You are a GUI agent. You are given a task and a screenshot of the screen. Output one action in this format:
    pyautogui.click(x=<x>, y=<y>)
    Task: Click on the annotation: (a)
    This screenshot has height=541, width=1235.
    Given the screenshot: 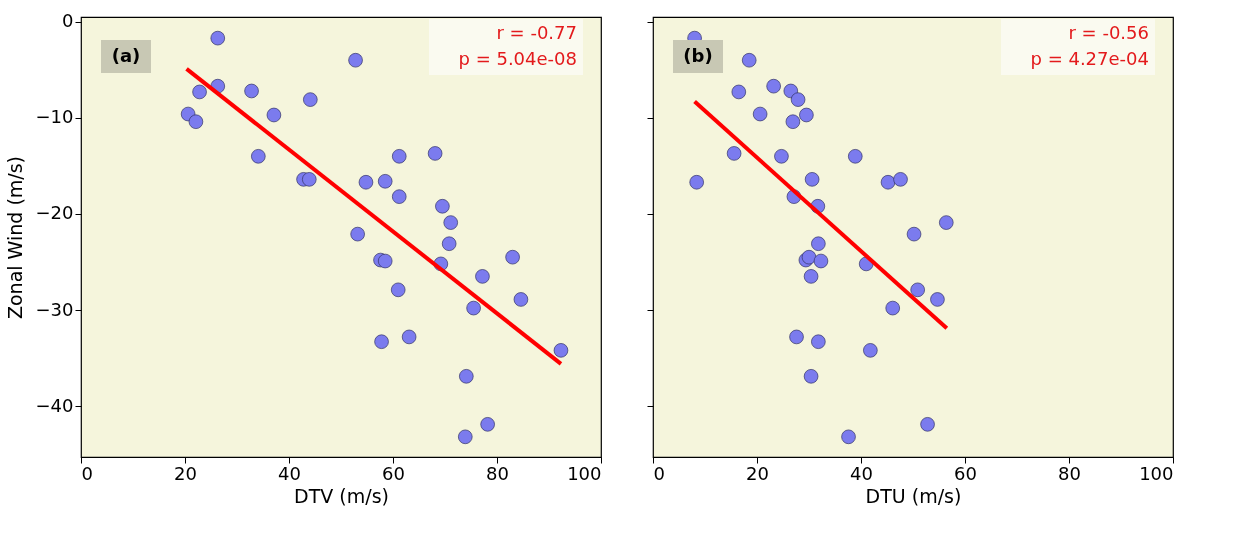 What is the action you would take?
    pyautogui.click(x=126, y=55)
    